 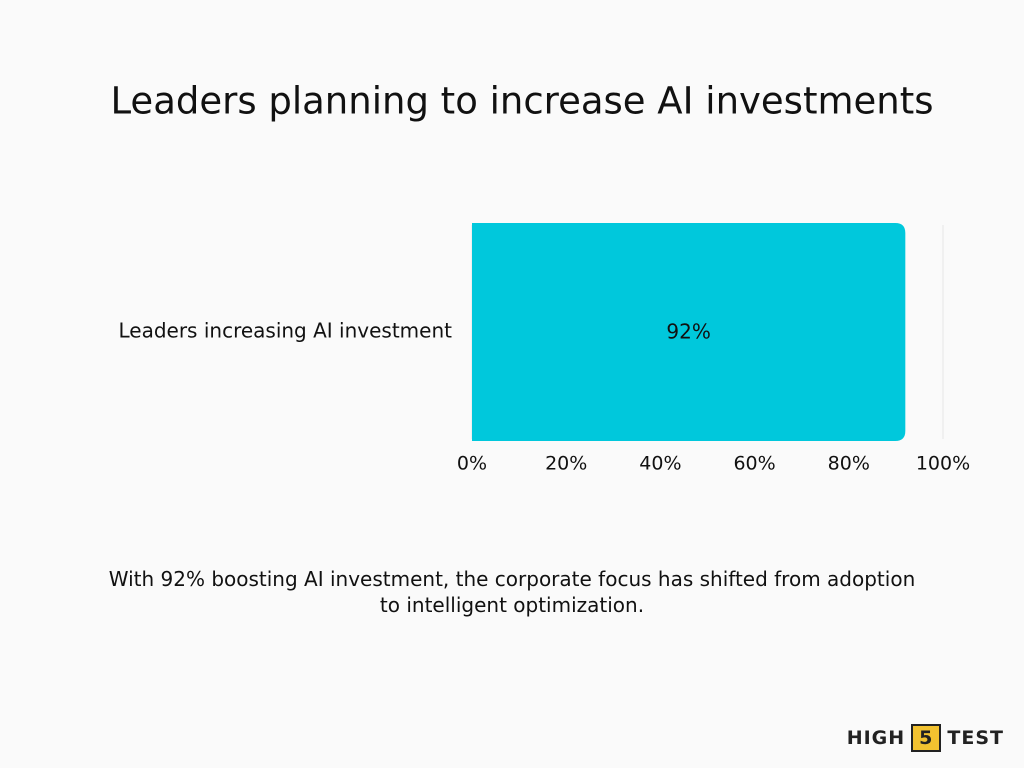 I want to click on bar, so click(x=689, y=332).